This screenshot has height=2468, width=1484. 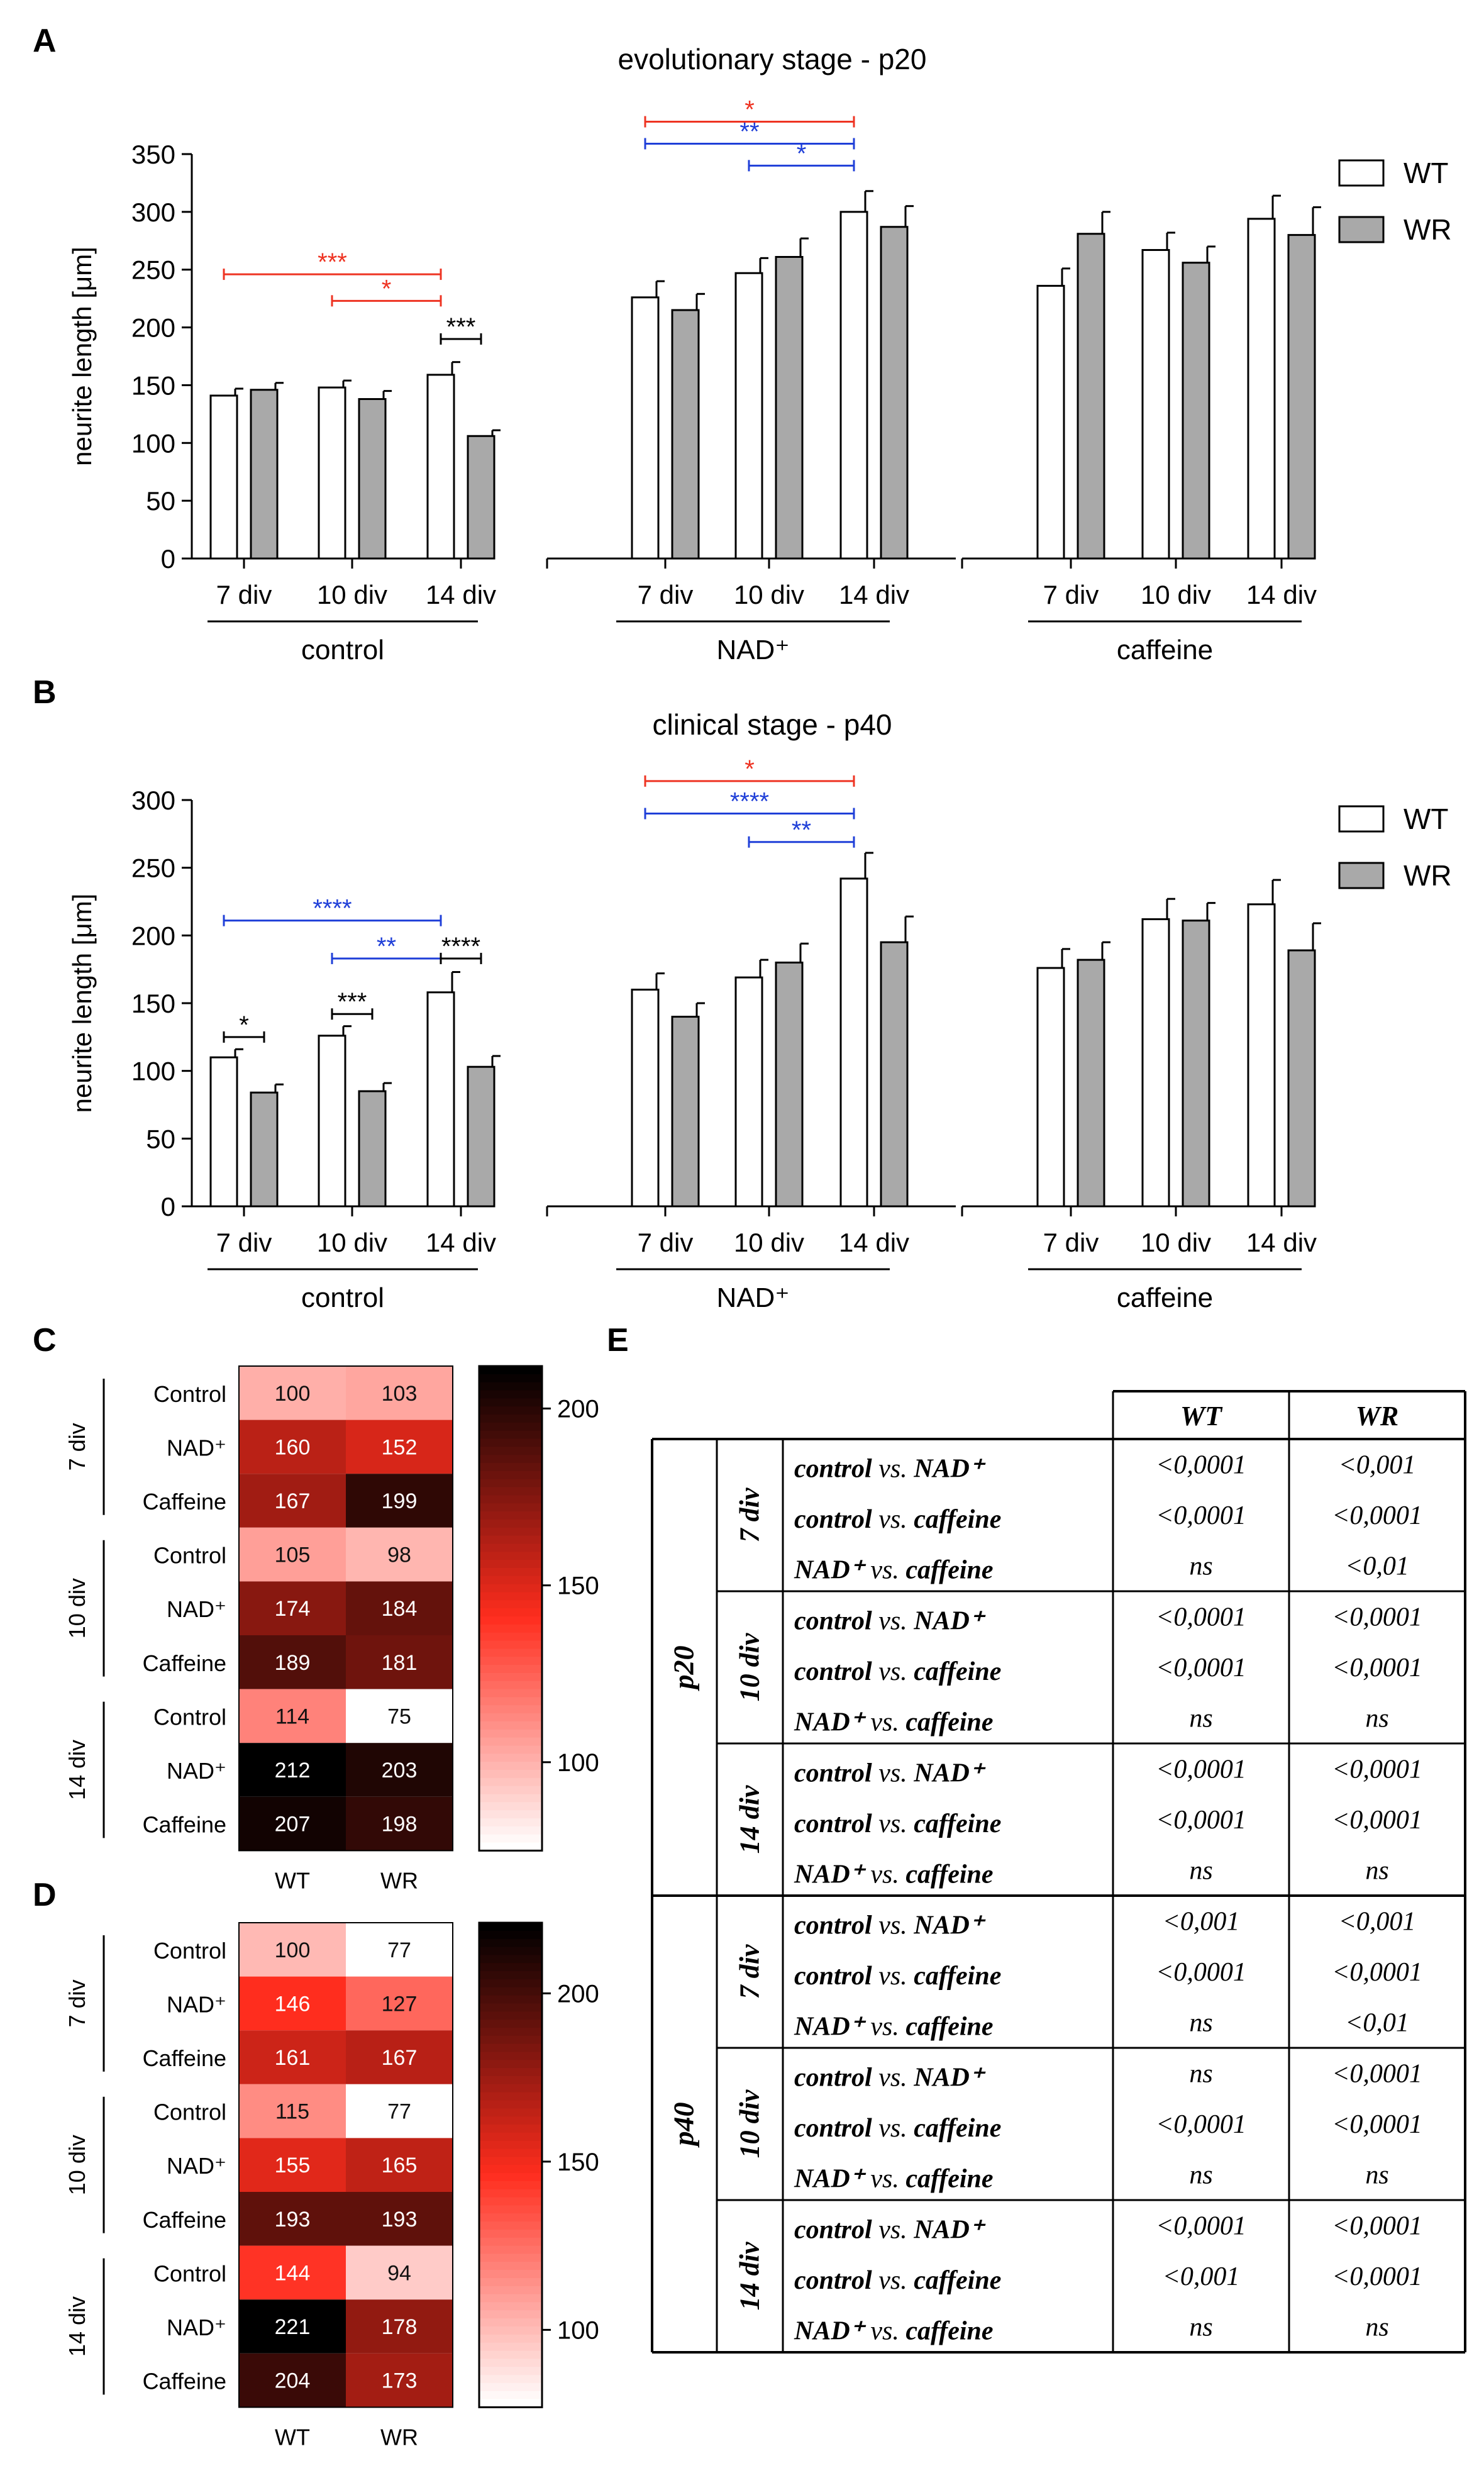 I want to click on heatmap-row-label: Caffeine, so click(x=184, y=1502).